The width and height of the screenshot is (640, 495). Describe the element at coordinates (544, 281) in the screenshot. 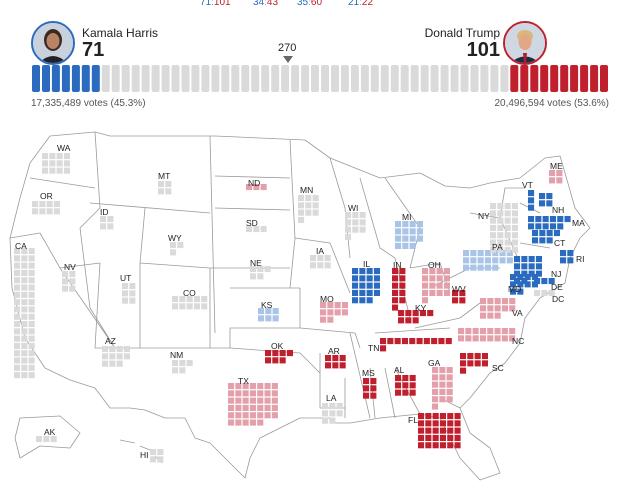

I see `state-de-tiles` at that location.